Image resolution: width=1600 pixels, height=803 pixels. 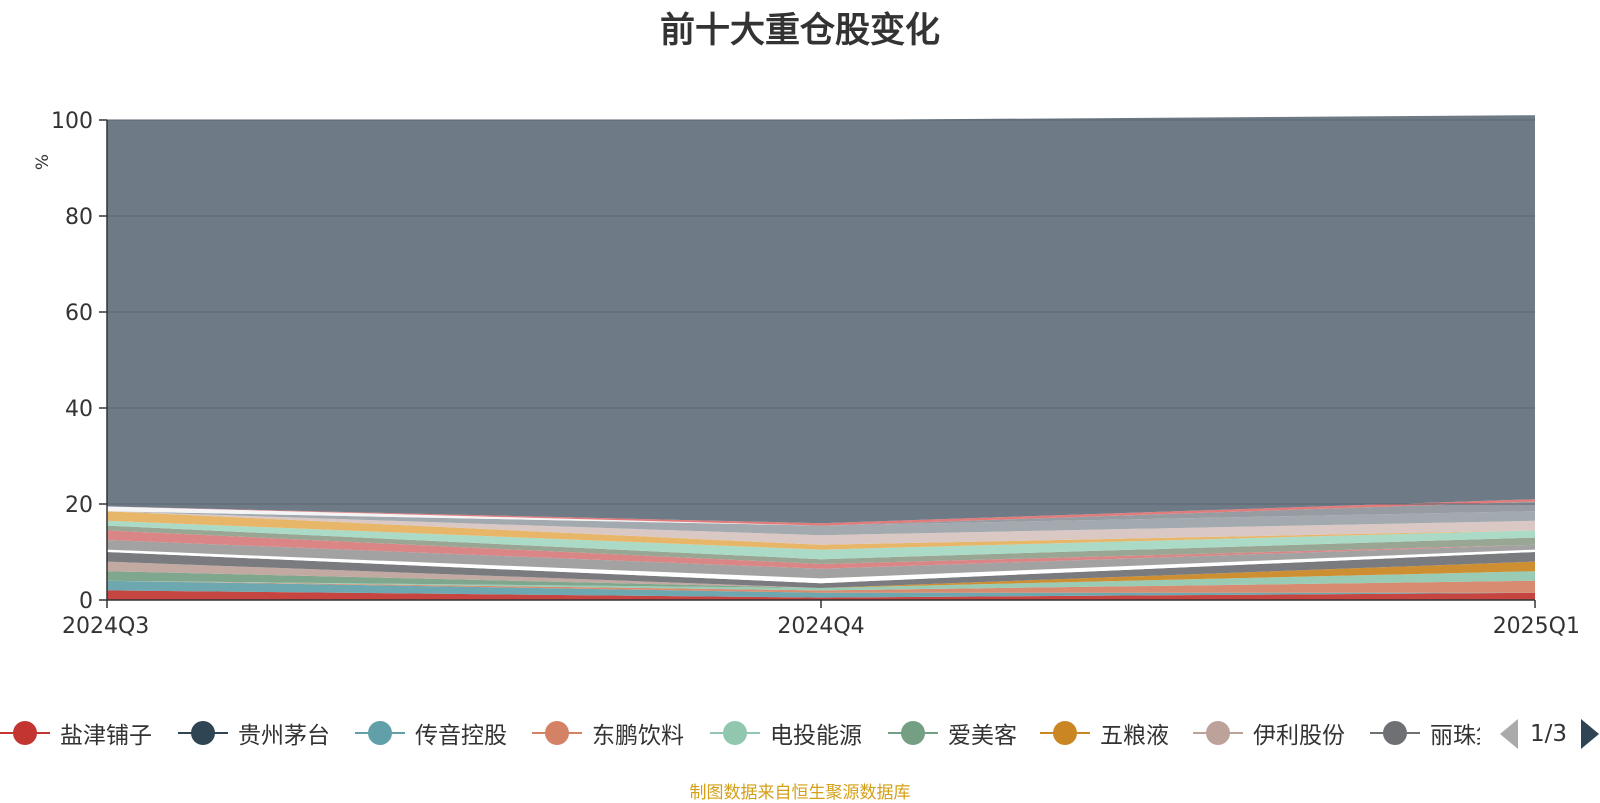 I want to click on legend-item: 电投能源, so click(x=786, y=733).